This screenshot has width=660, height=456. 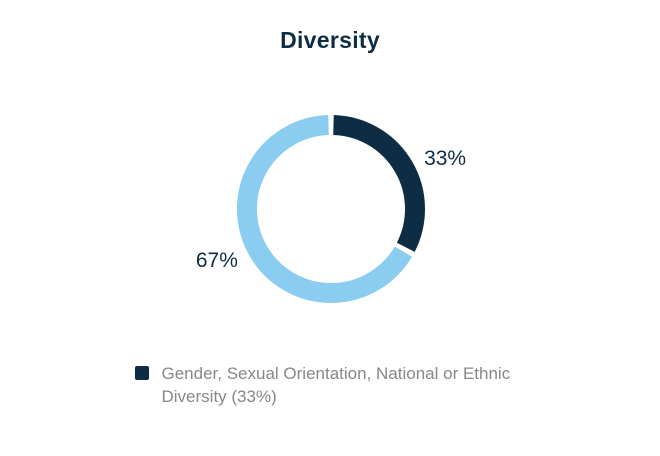 What do you see at coordinates (445, 158) in the screenshot?
I see `slice-percentage-label: 33%` at bounding box center [445, 158].